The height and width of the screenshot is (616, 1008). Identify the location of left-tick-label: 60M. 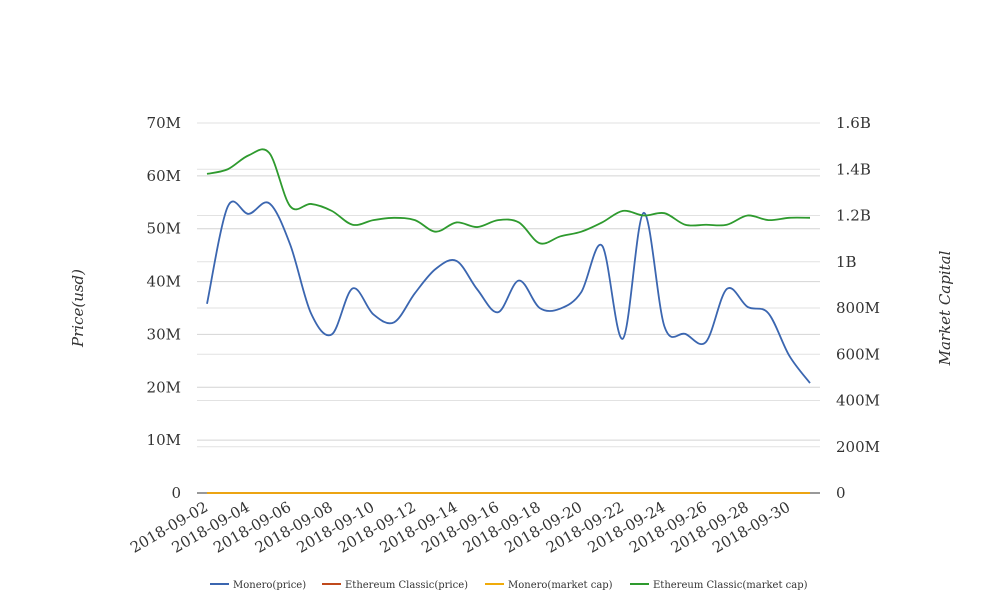
(164, 176).